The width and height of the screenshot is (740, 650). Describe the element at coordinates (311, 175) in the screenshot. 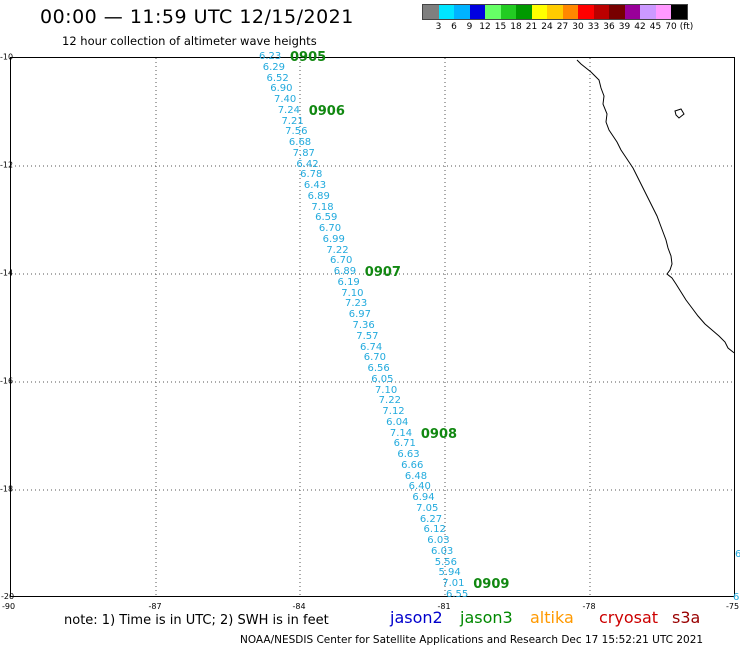

I see `wave-height-value: 6.78` at that location.